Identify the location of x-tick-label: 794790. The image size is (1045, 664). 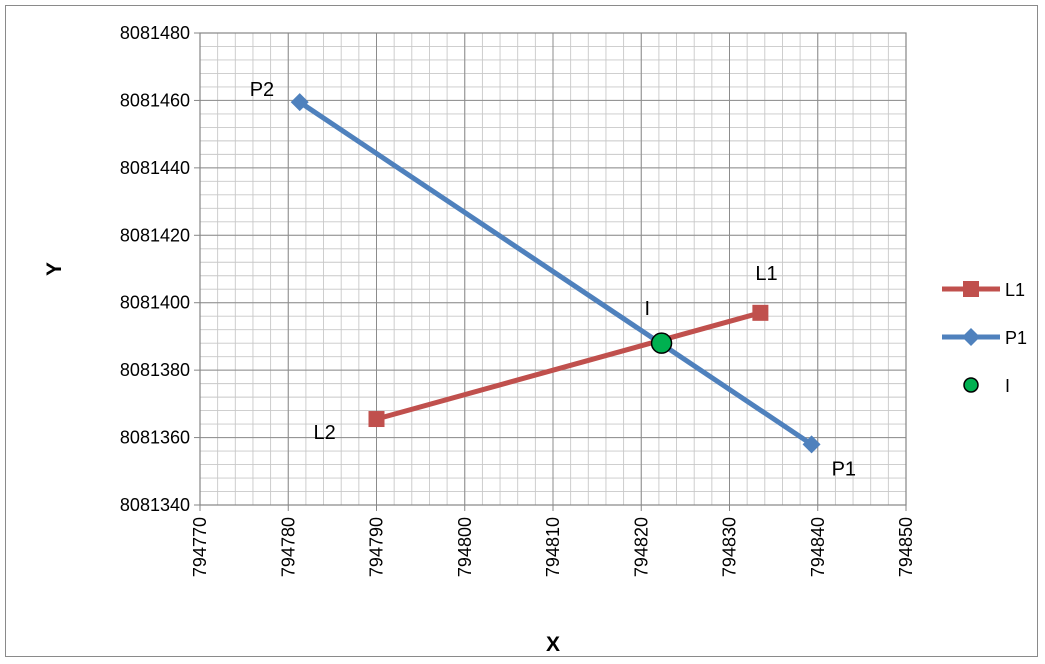
(377, 547).